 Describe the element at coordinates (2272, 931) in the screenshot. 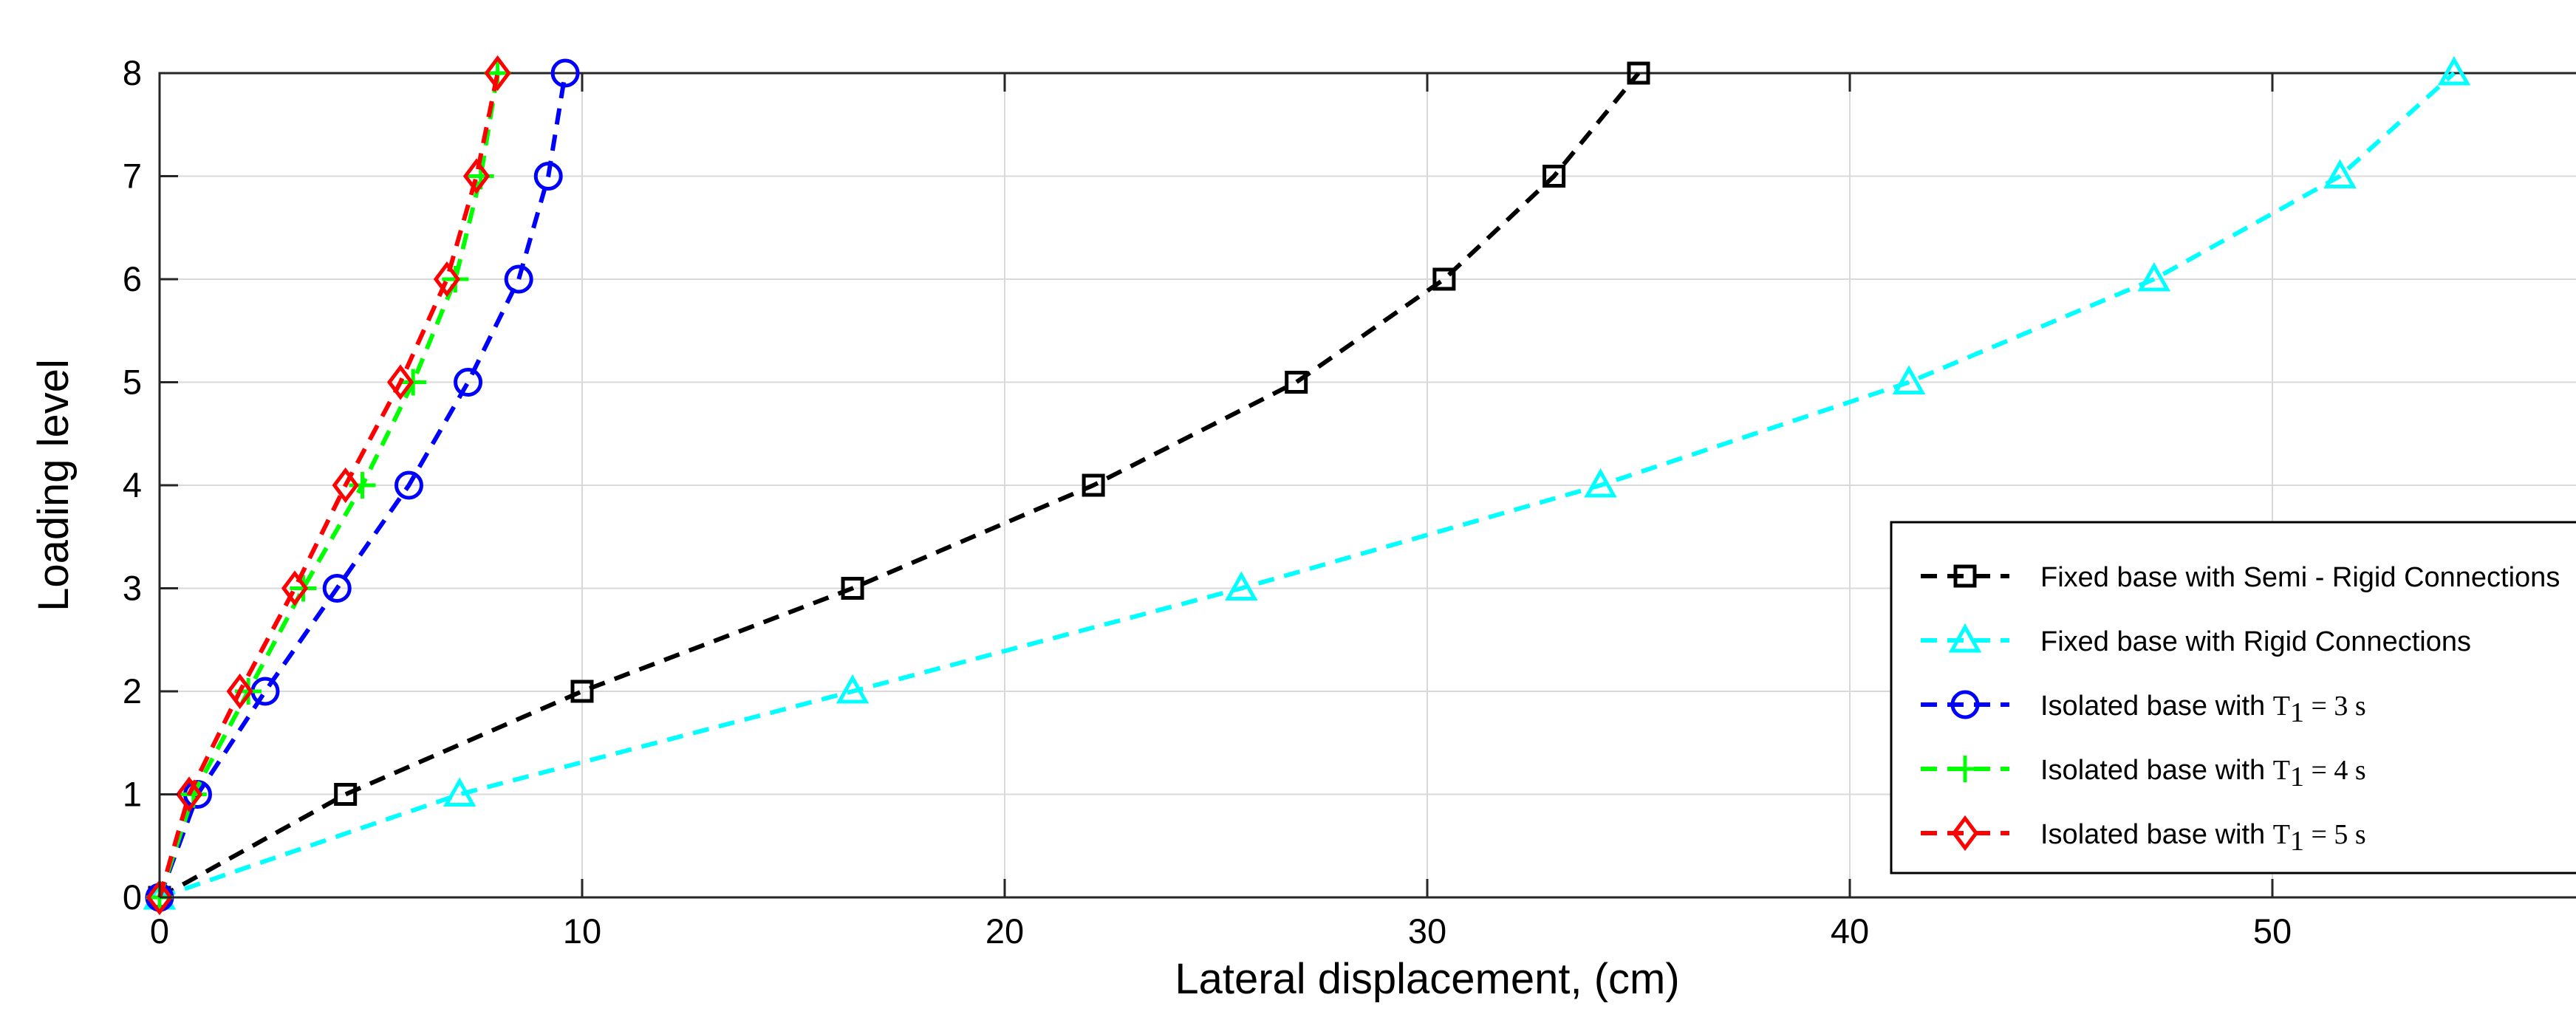

I see `x-tick-label: 50` at that location.